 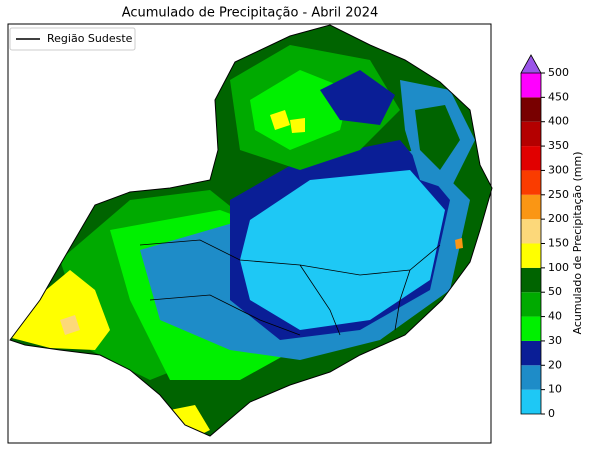 What do you see at coordinates (555, 291) in the screenshot?
I see `colorbar-tick-label: 50` at bounding box center [555, 291].